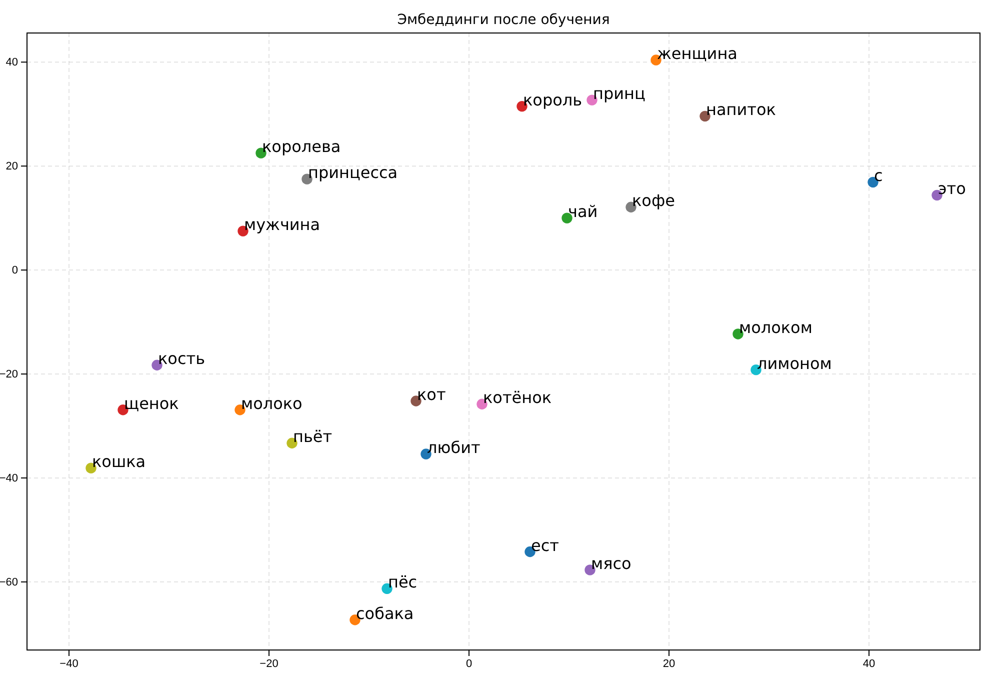 Image resolution: width=988 pixels, height=682 pixels. What do you see at coordinates (869, 664) in the screenshot?
I see `x-tick-label: 40` at bounding box center [869, 664].